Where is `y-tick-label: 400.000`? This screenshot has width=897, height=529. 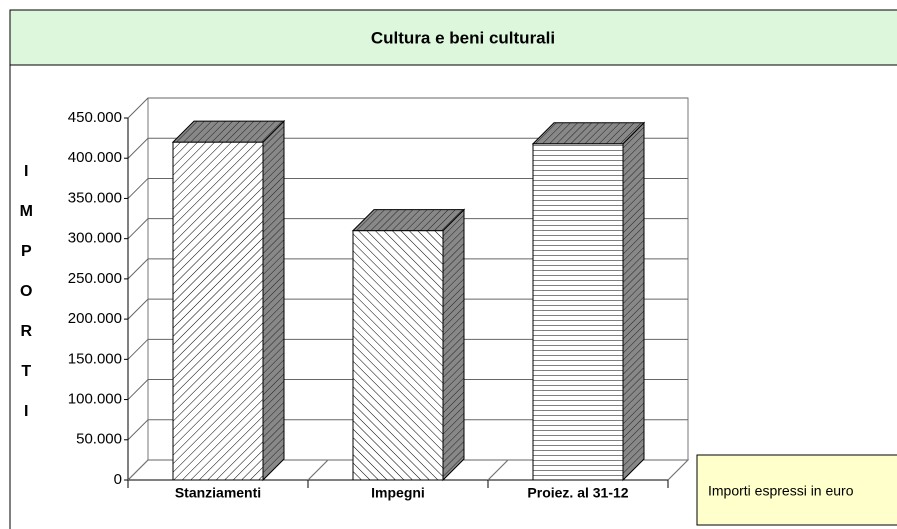 y-tick-label: 400.000 is located at coordinates (95, 157).